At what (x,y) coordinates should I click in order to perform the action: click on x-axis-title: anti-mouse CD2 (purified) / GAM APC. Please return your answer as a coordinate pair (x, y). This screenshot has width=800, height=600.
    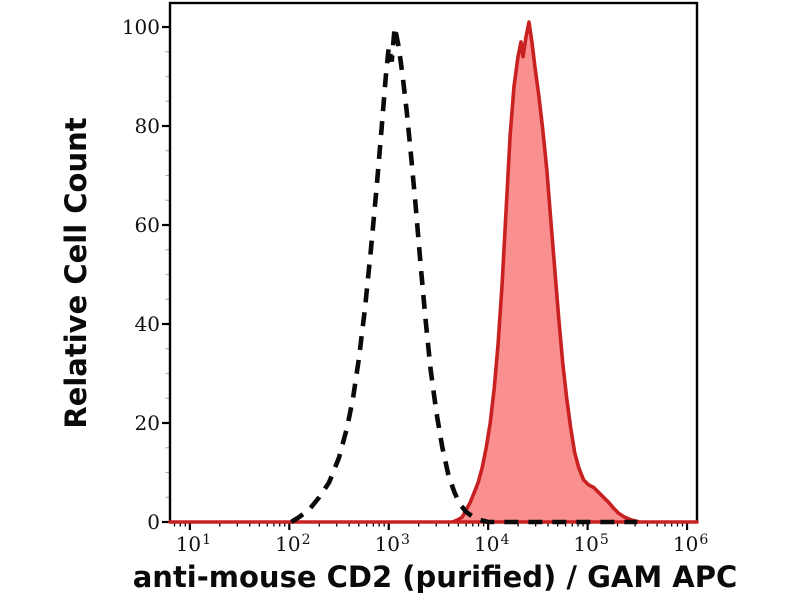
    Looking at the image, I should click on (435, 577).